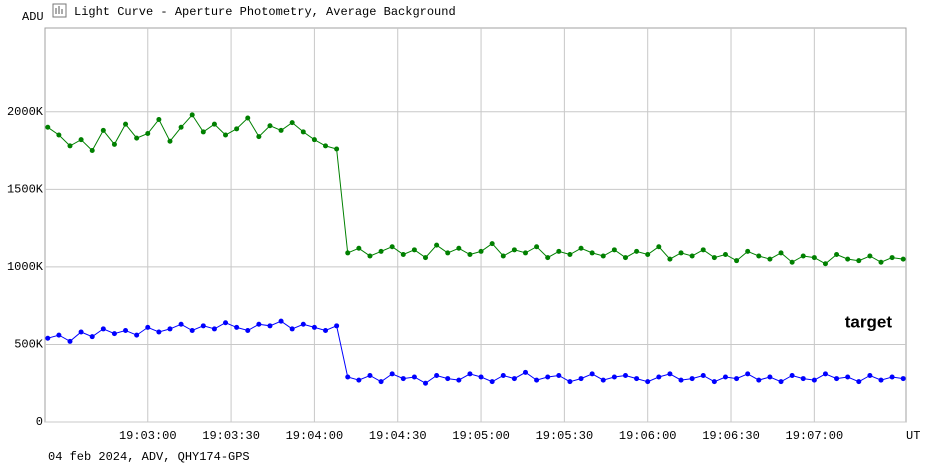  Describe the element at coordinates (25, 267) in the screenshot. I see `y-tick-label: 1000K` at that location.